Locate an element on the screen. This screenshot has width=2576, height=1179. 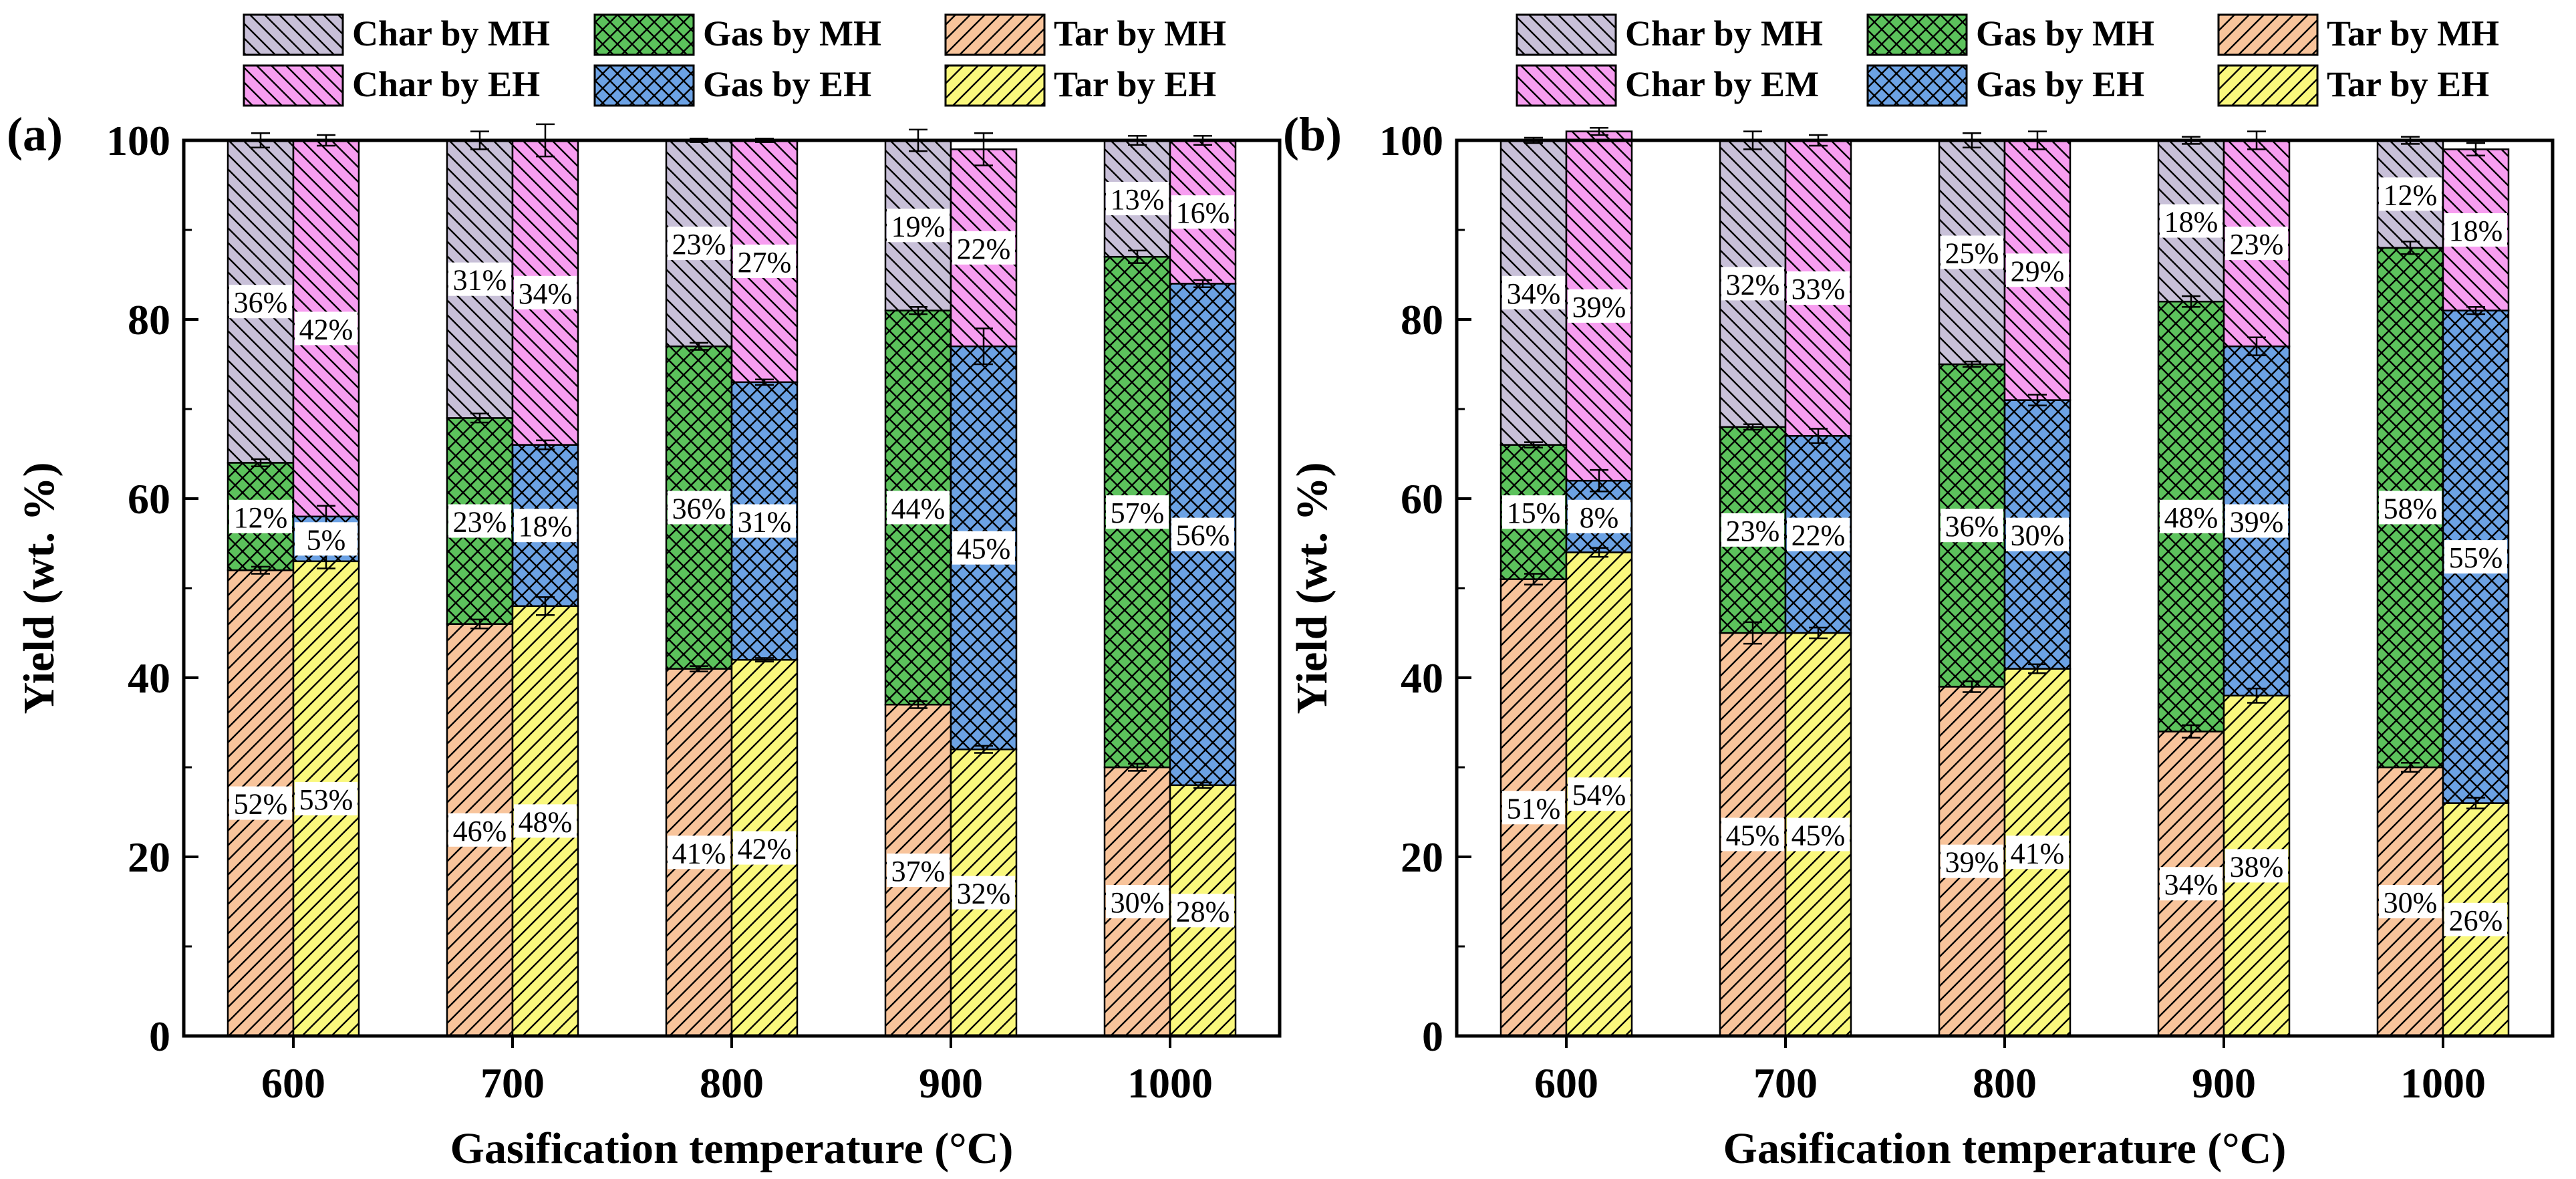
data-label: 58% is located at coordinates (2411, 509).